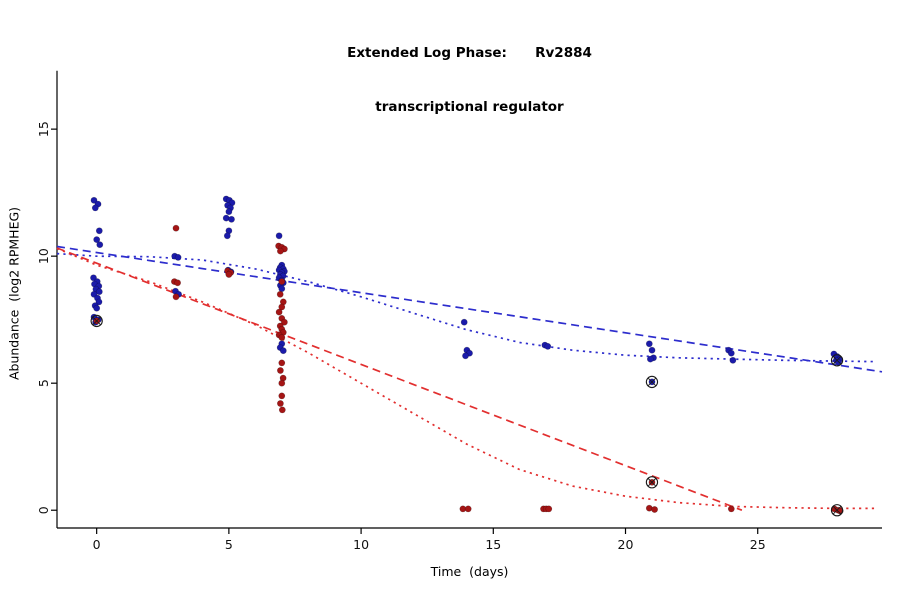 This screenshot has height=600, width=900. What do you see at coordinates (43, 129) in the screenshot?
I see `y-tick-label: 15` at bounding box center [43, 129].